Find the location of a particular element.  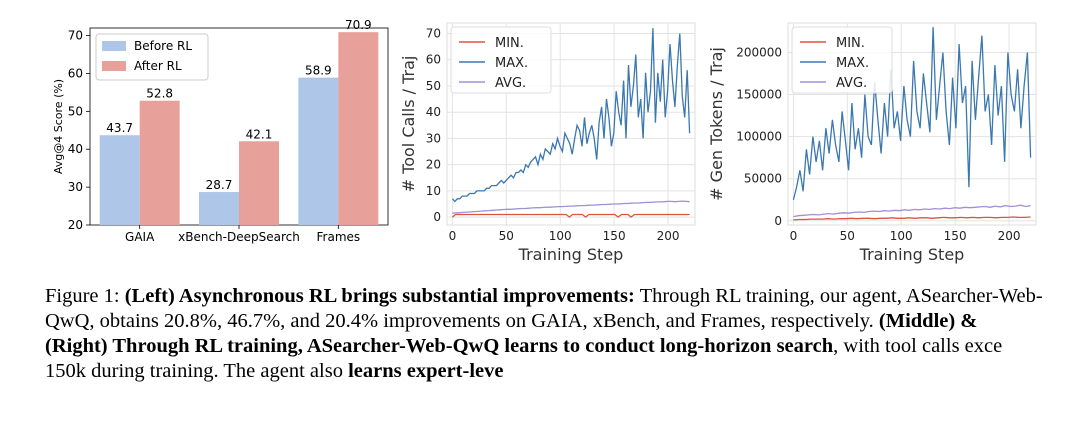

y-axis-label: Avg@4 Score (%) is located at coordinates (58, 126).